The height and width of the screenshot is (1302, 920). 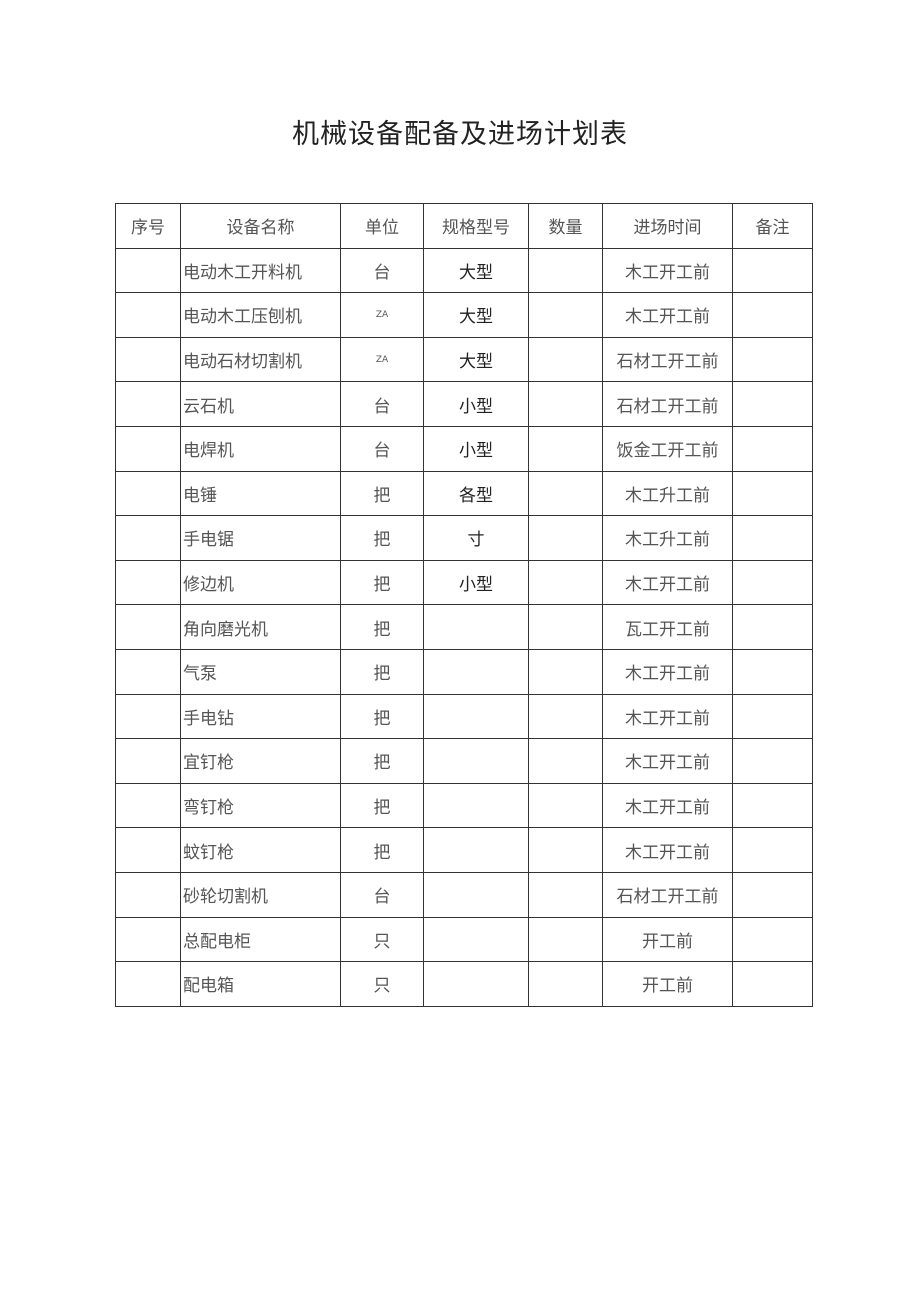 What do you see at coordinates (260, 493) in the screenshot?
I see `cell-name: 电锤` at bounding box center [260, 493].